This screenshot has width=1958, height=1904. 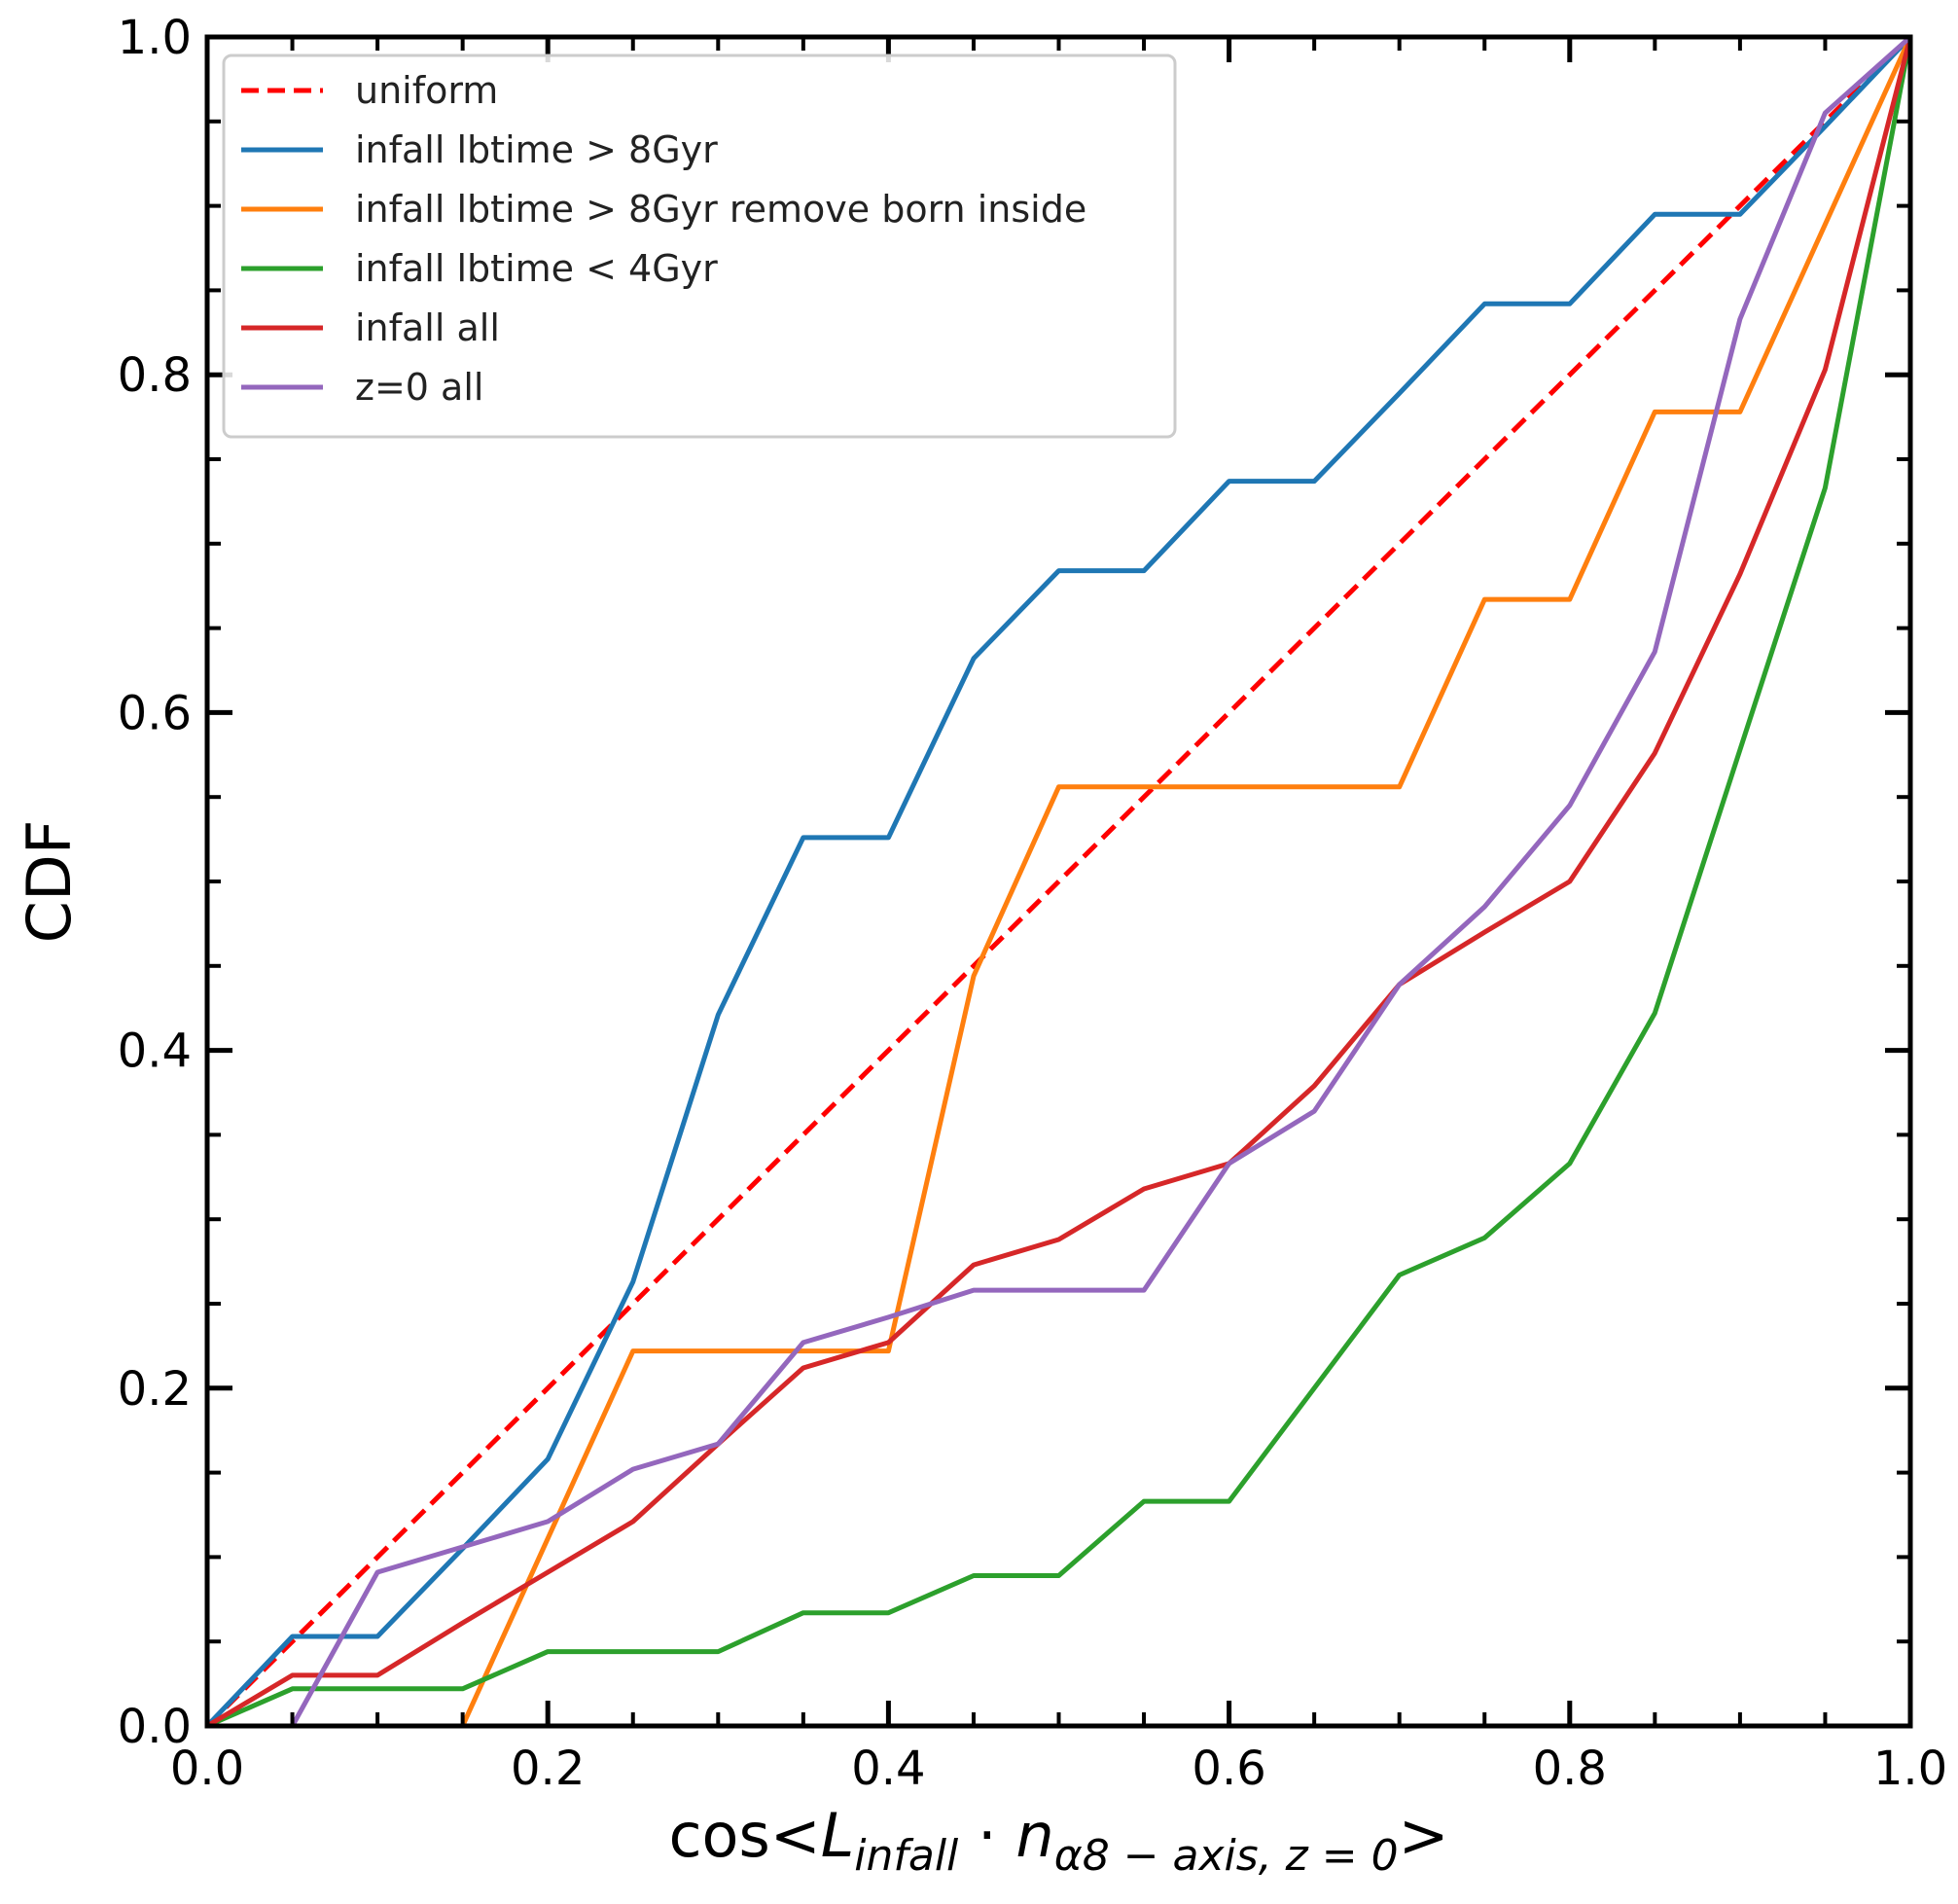 What do you see at coordinates (155, 375) in the screenshot?
I see `y-tick-label: 0.8` at bounding box center [155, 375].